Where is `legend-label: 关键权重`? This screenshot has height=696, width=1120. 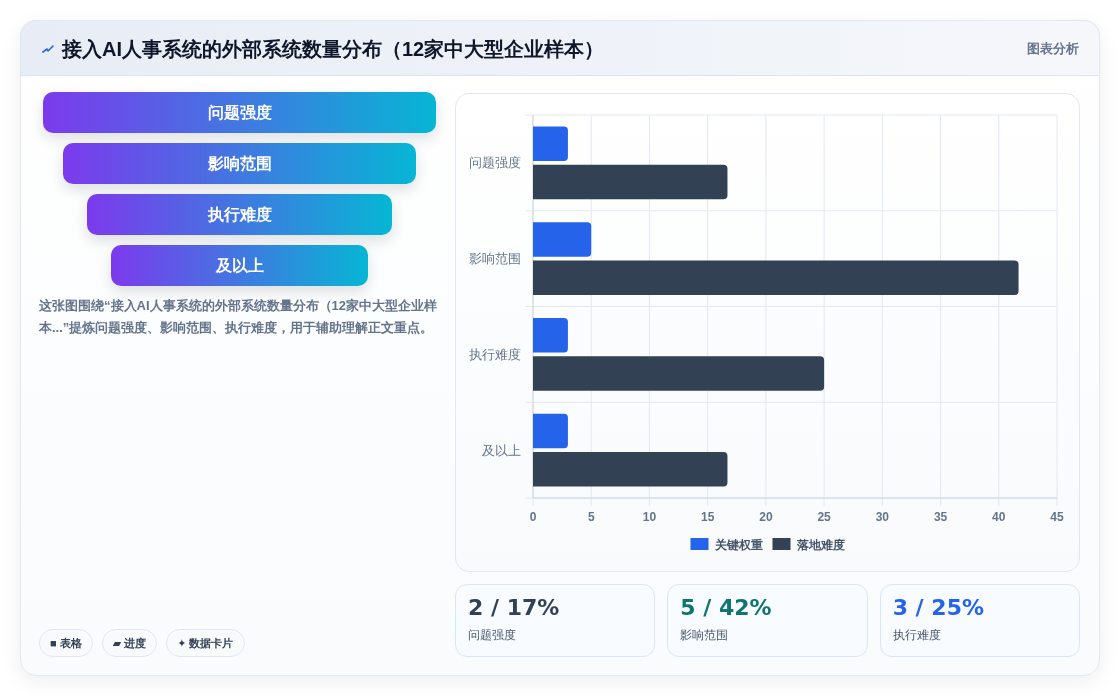
legend-label: 关键权重 is located at coordinates (738, 544).